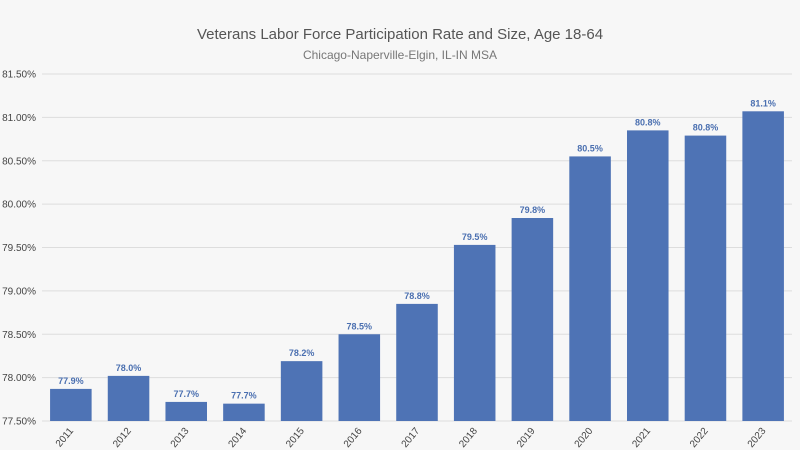  Describe the element at coordinates (122, 438) in the screenshot. I see `x-tick-label: 2012` at that location.